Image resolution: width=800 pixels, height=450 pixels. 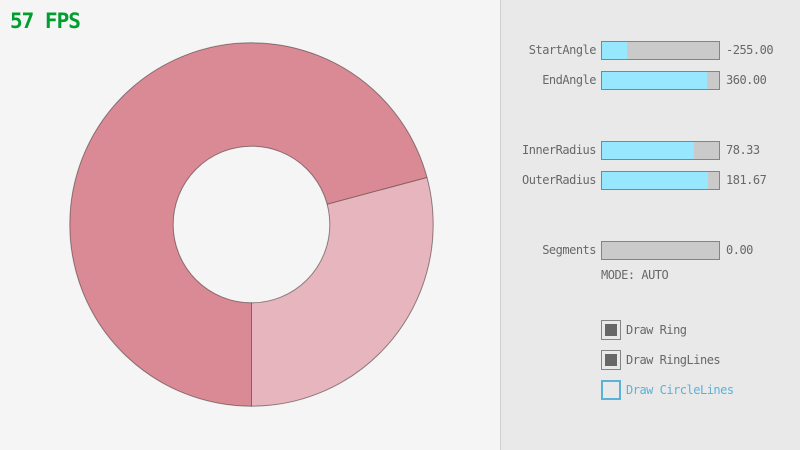 I want to click on segments-value: 0.00, so click(x=739, y=250).